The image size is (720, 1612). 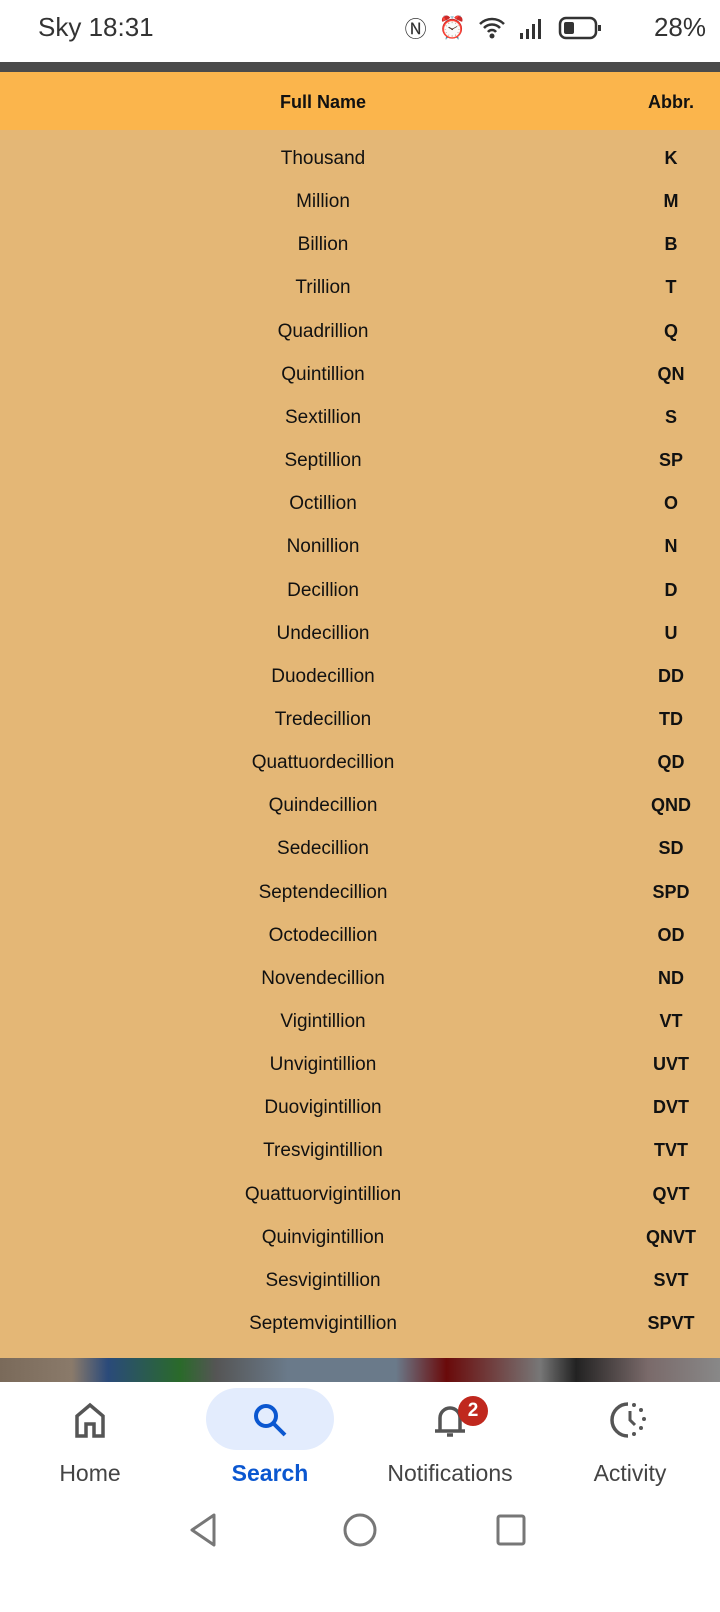 I want to click on table-row: Quattuorvigintillion QVT, so click(x=360, y=1199).